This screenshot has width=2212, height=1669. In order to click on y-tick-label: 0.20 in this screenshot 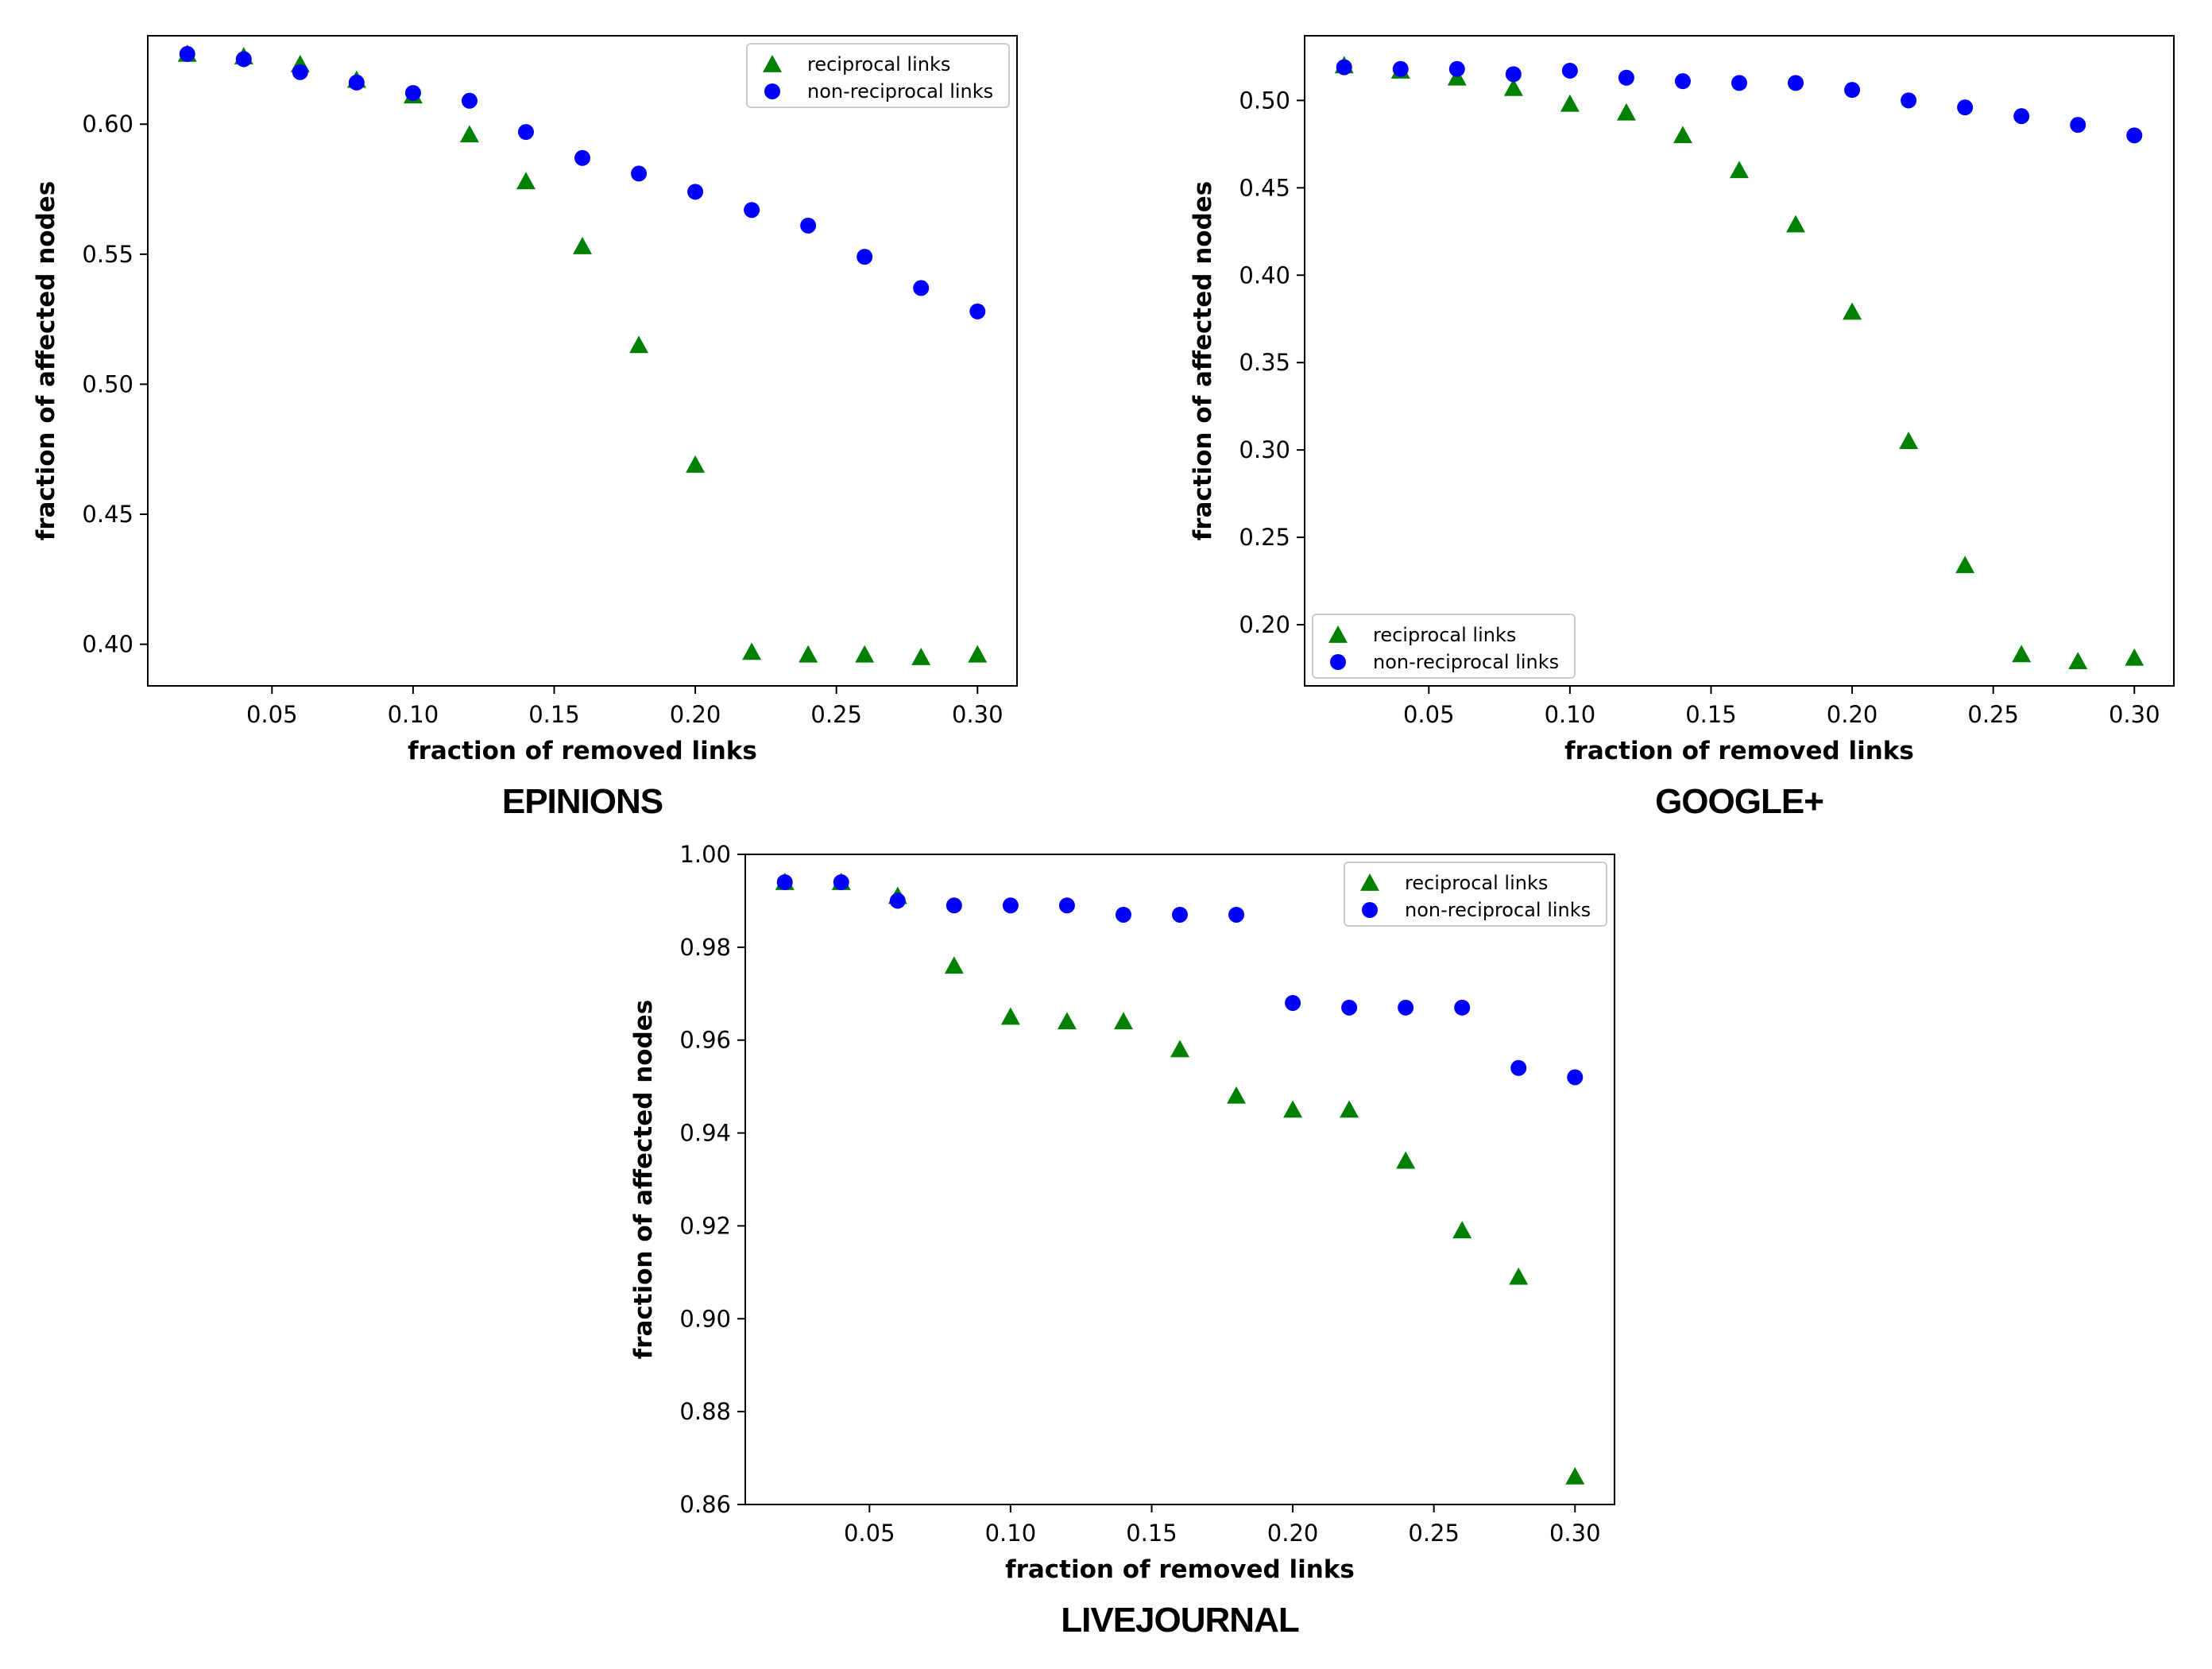, I will do `click(1264, 624)`.